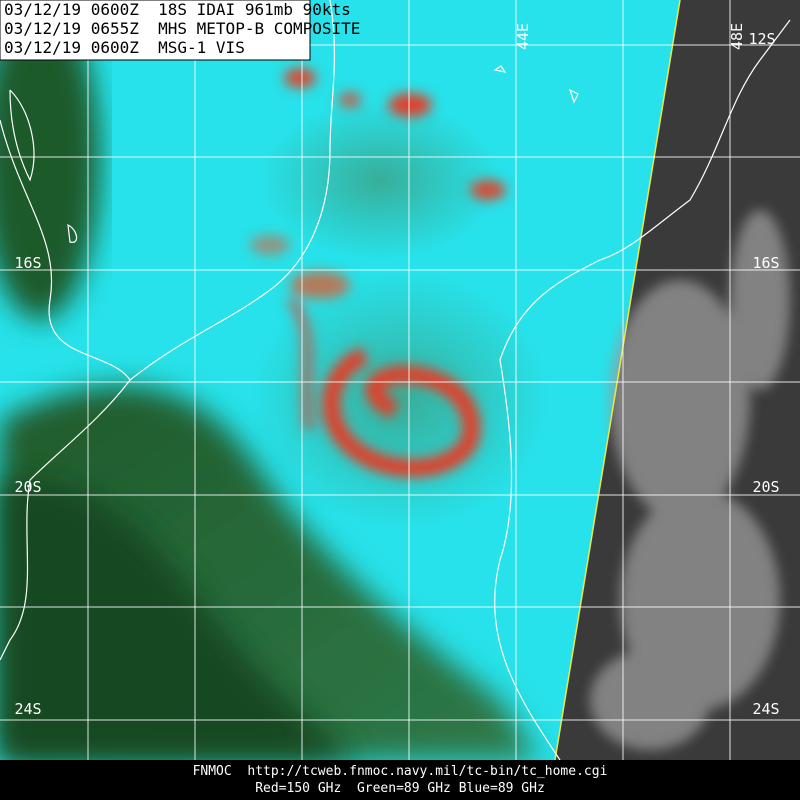  Describe the element at coordinates (523, 36) in the screenshot. I see `lon-label: 44E` at that location.